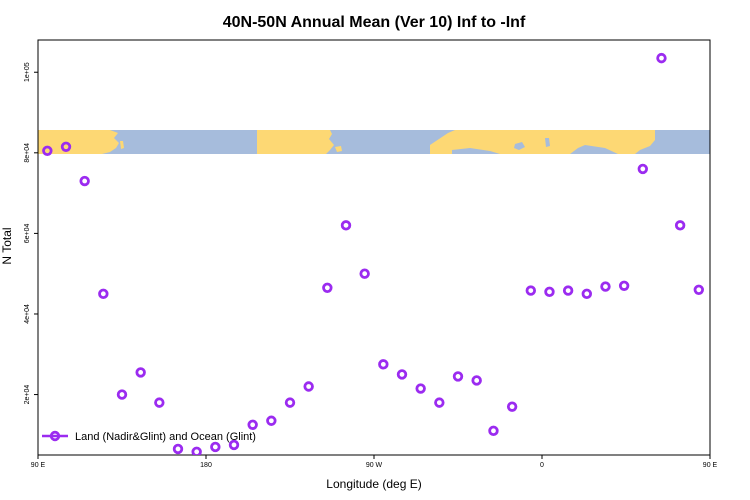 This screenshot has width=750, height=500. What do you see at coordinates (374, 22) in the screenshot?
I see `chart-title: 40N-50N Annual Mean (Ver 10) Inf to -Inf` at bounding box center [374, 22].